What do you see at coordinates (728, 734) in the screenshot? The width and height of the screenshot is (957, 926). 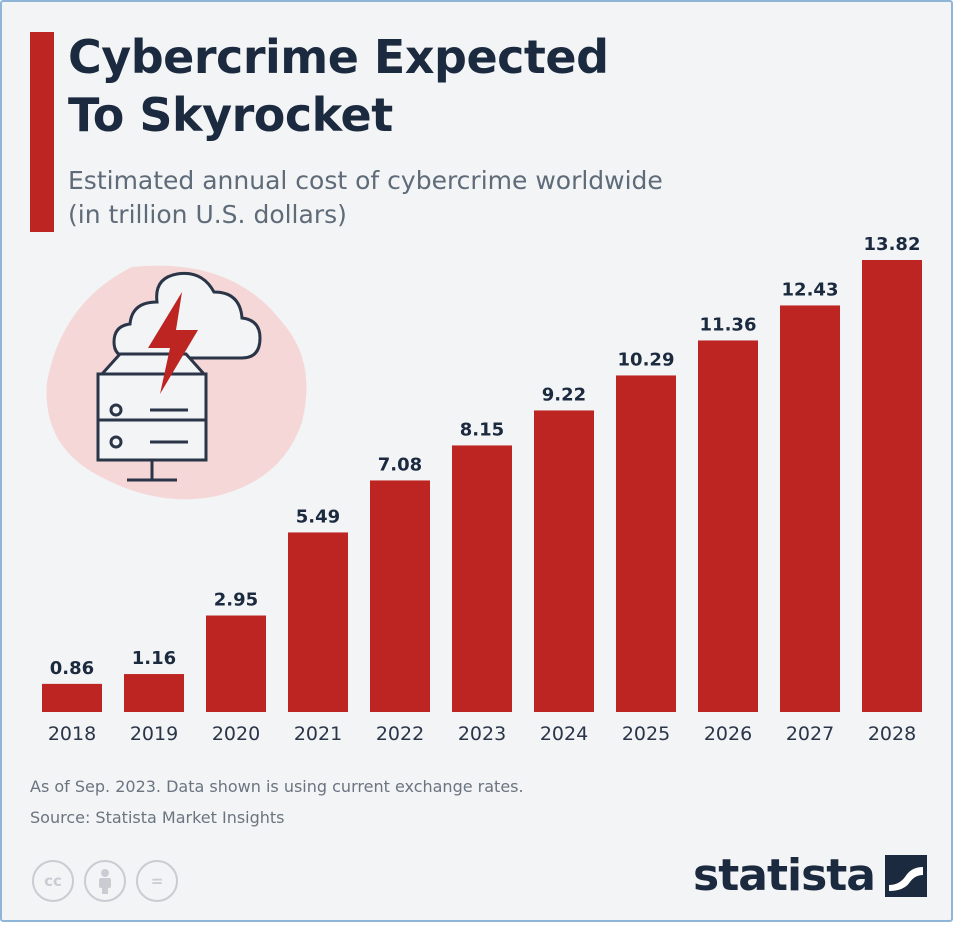 I see `tick-label-2026: 2026` at bounding box center [728, 734].